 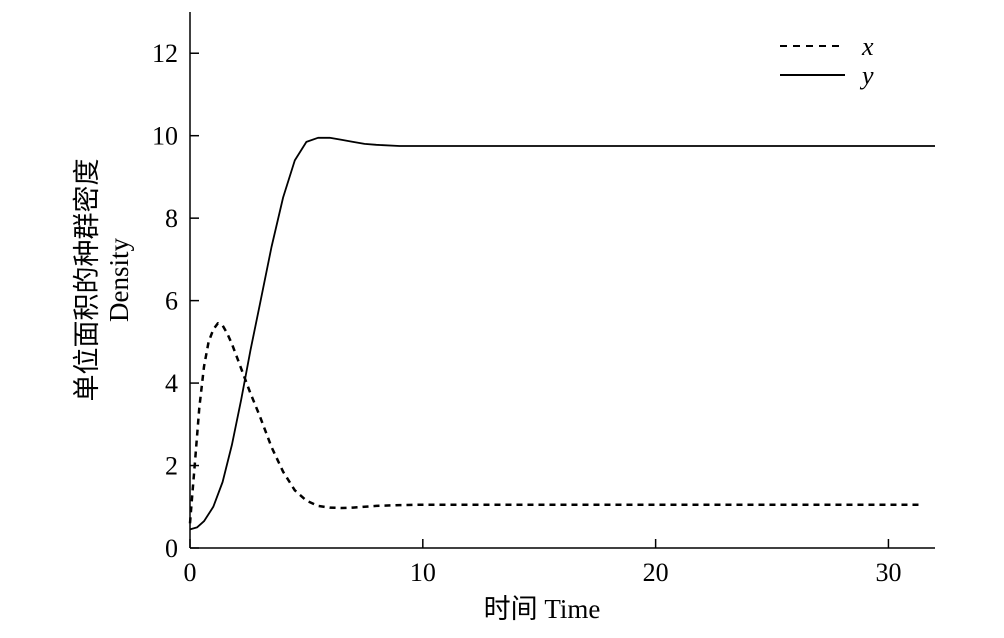 What do you see at coordinates (171, 466) in the screenshot?
I see `y-tick-label: 2` at bounding box center [171, 466].